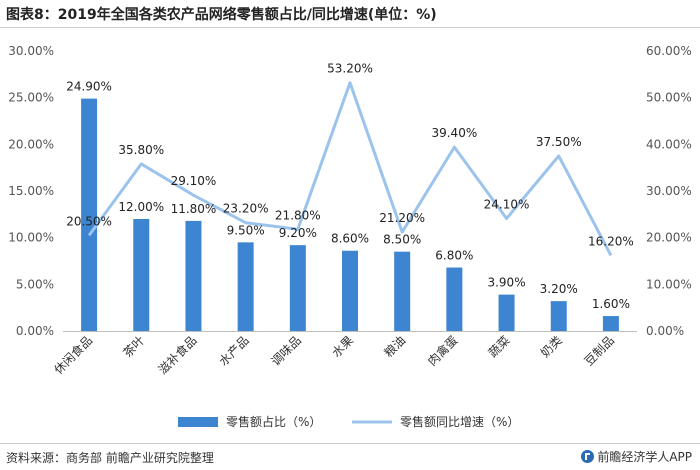 Image resolution: width=700 pixels, height=470 pixels. I want to click on y-right-tick-label: 10.00%, so click(669, 284).